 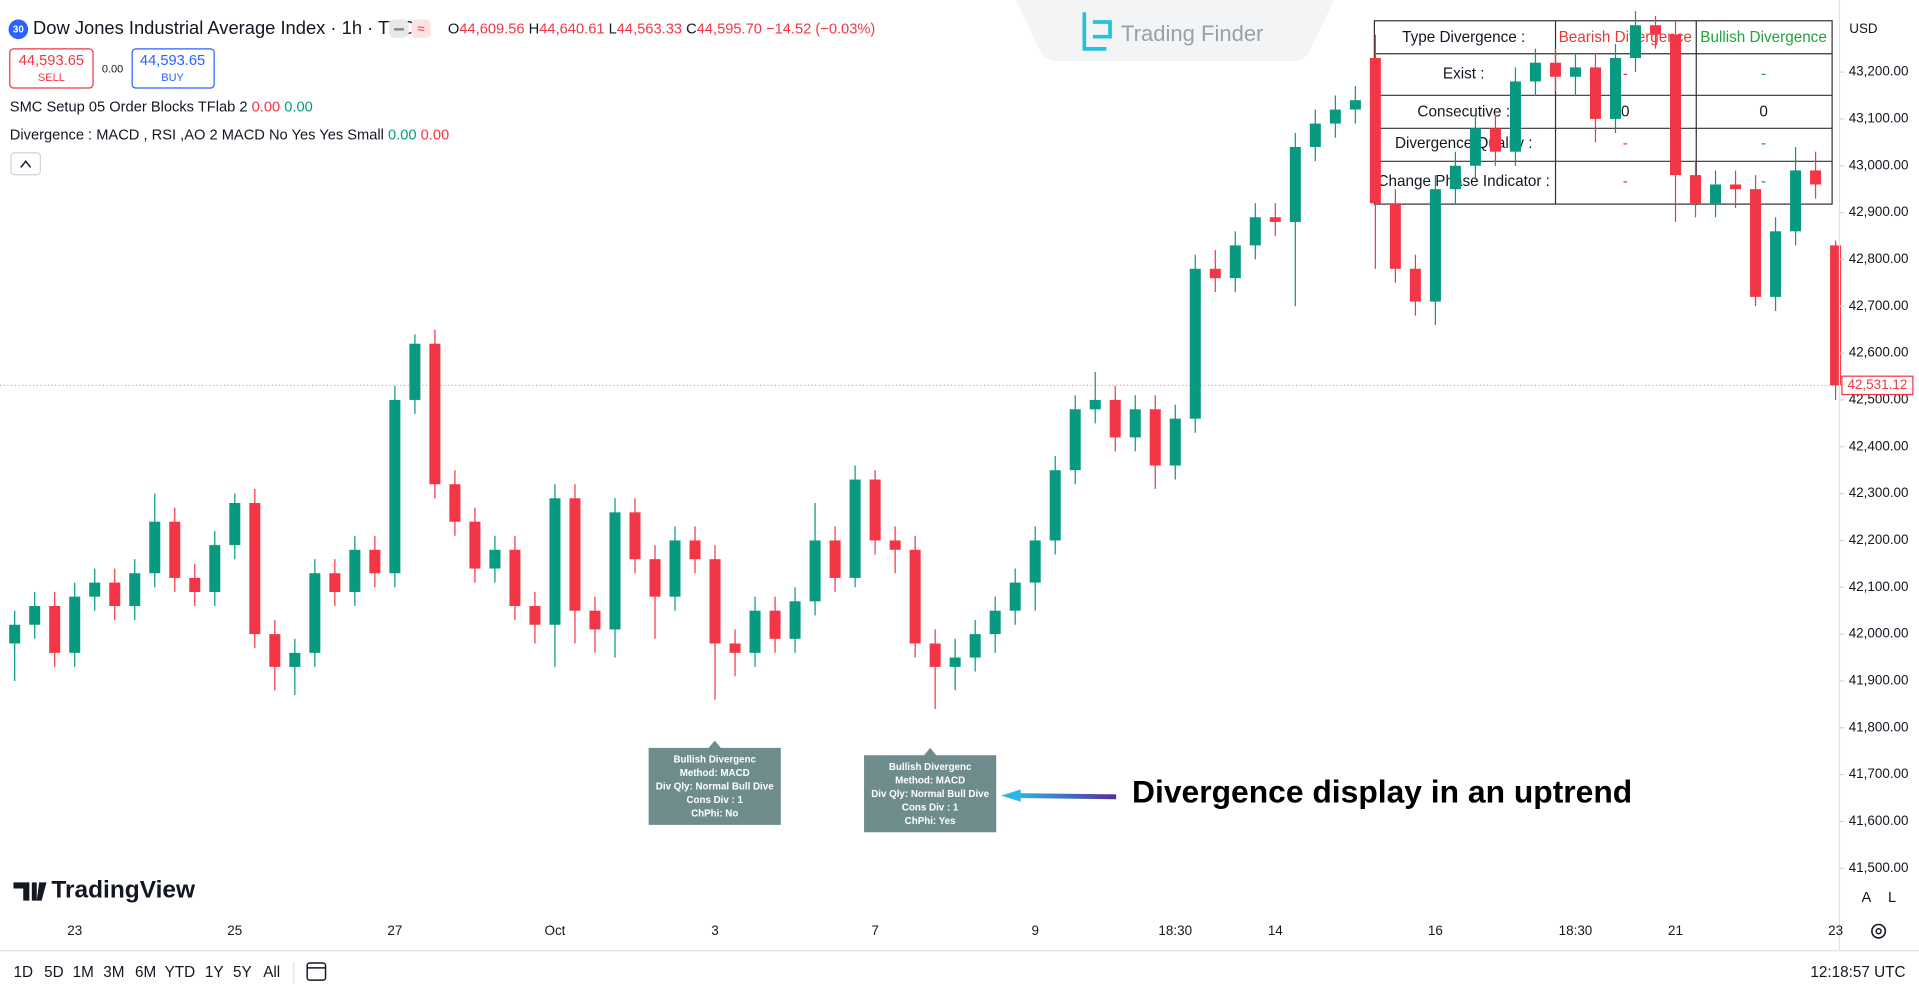 What do you see at coordinates (714, 760) in the screenshot?
I see `tooltip-line: Bullish Divergenc` at bounding box center [714, 760].